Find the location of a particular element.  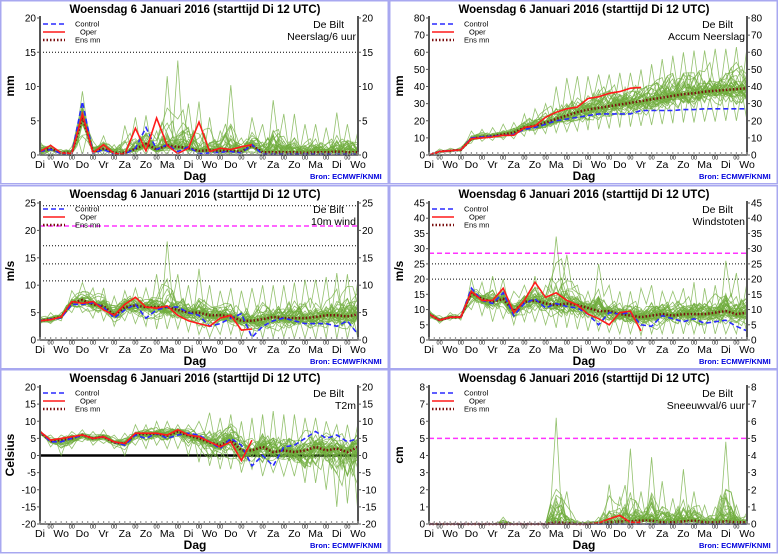

y-tick-label-left: 4 is located at coordinates (422, 456).